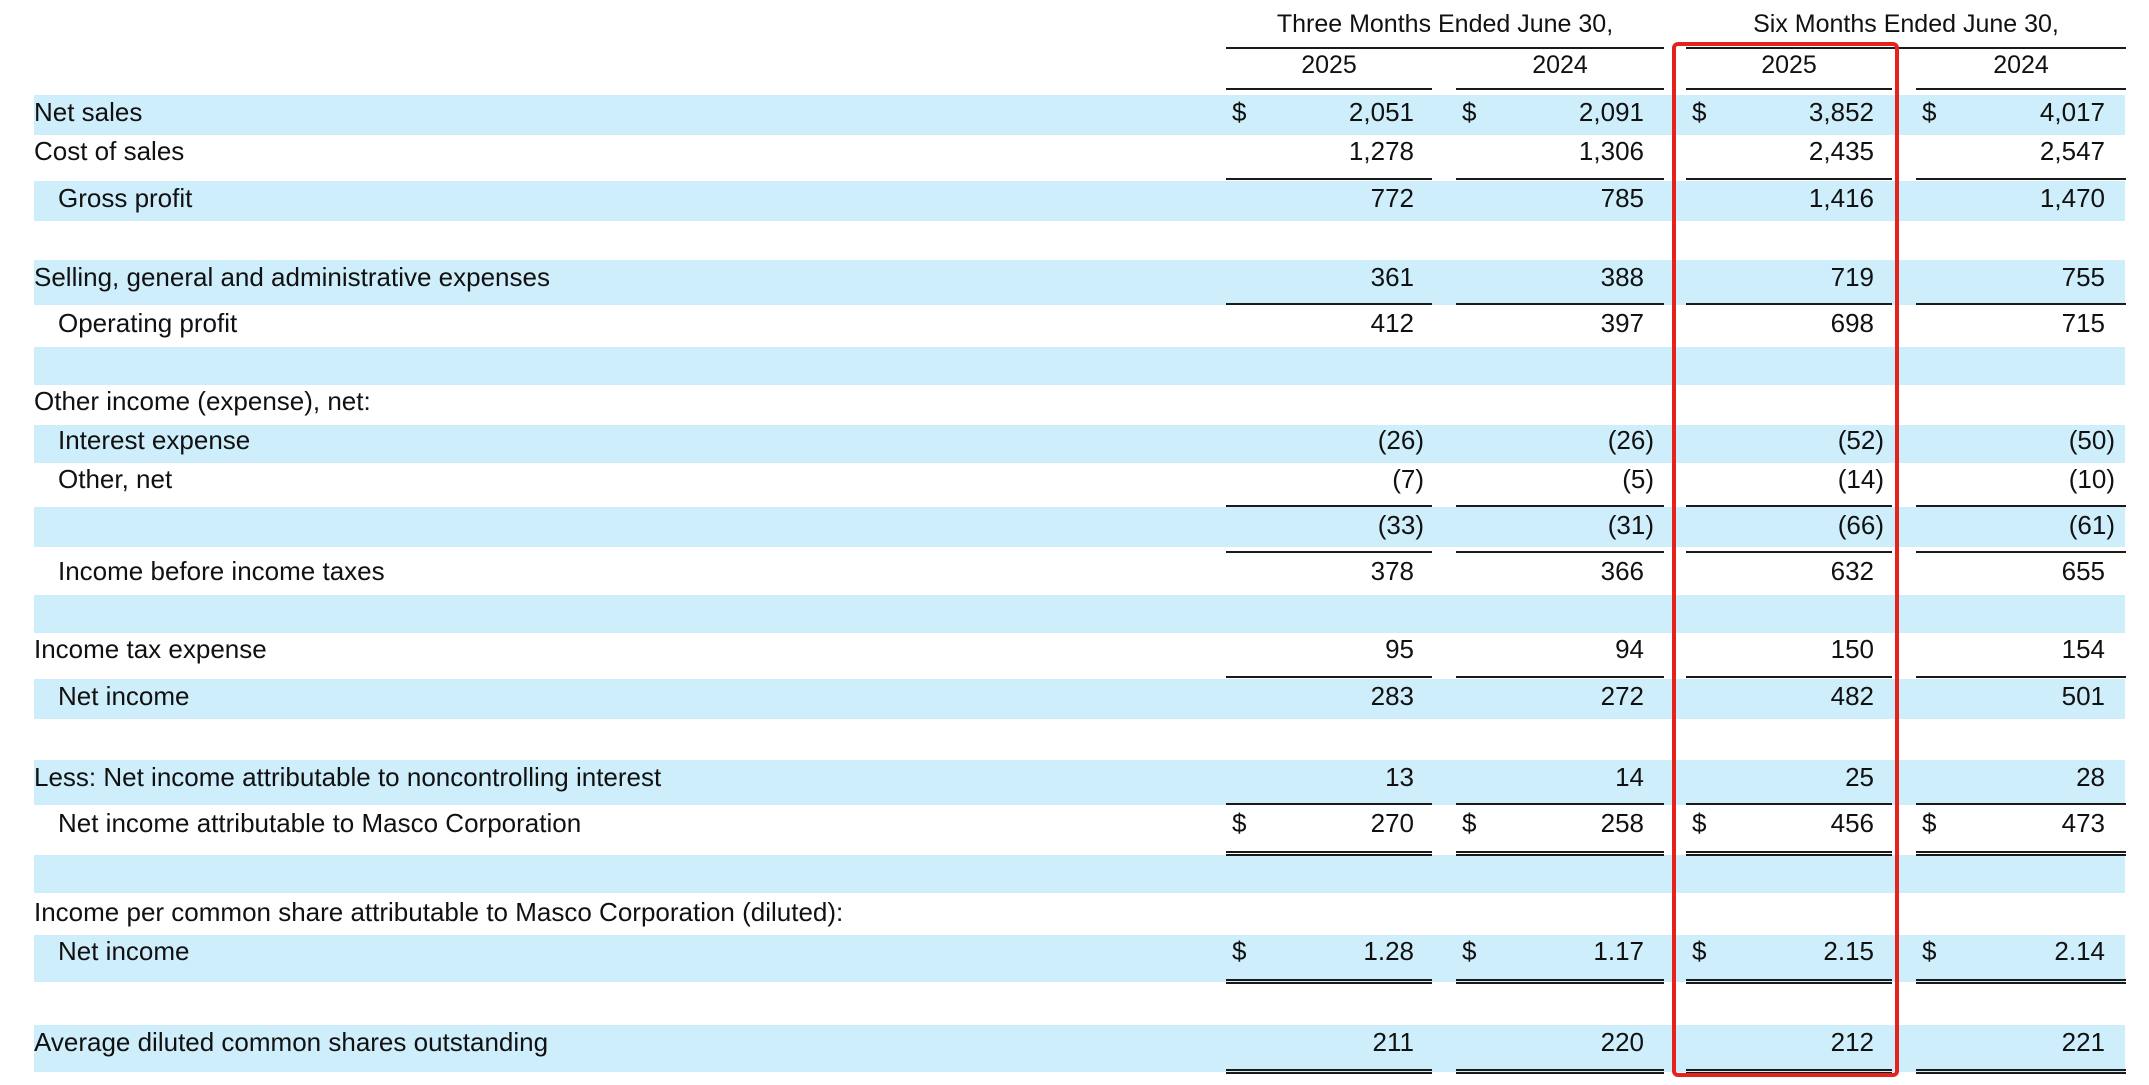 This screenshot has width=2149, height=1085. I want to click on value-cell: 1.17, so click(1618, 951).